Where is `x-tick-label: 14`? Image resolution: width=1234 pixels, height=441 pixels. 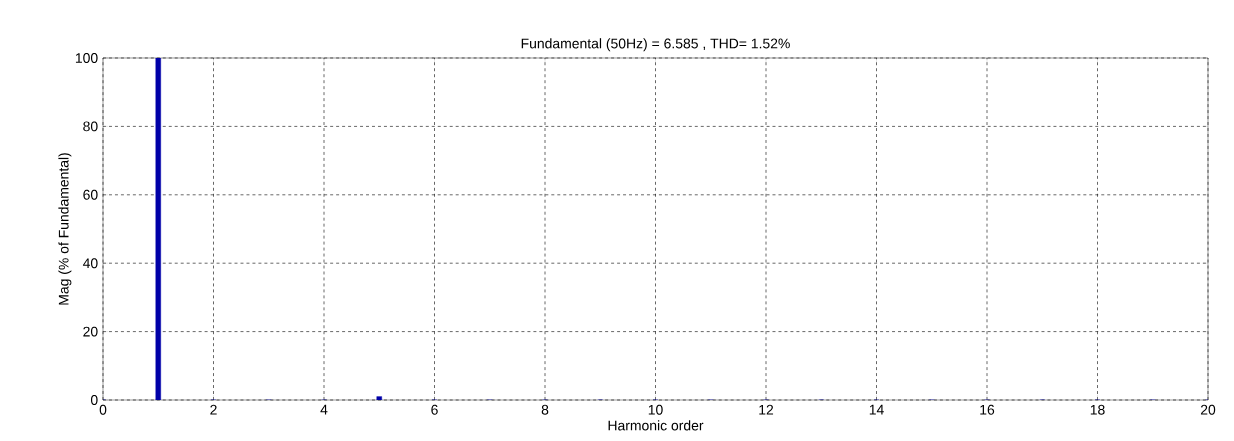 x-tick-label: 14 is located at coordinates (876, 409).